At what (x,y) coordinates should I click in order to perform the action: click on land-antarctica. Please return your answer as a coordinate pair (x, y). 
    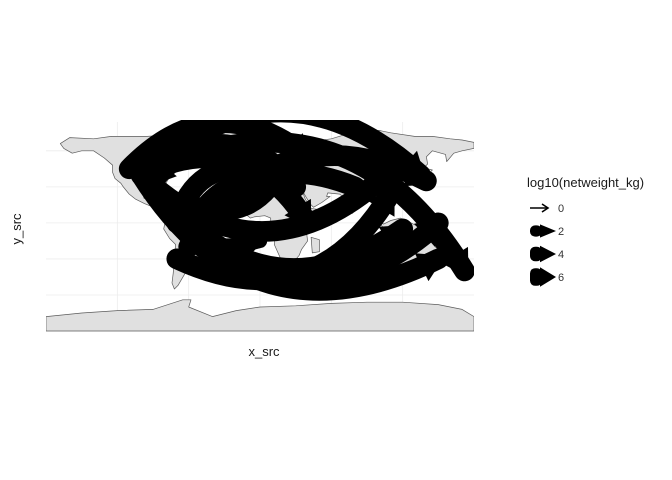
    Looking at the image, I should click on (260, 315).